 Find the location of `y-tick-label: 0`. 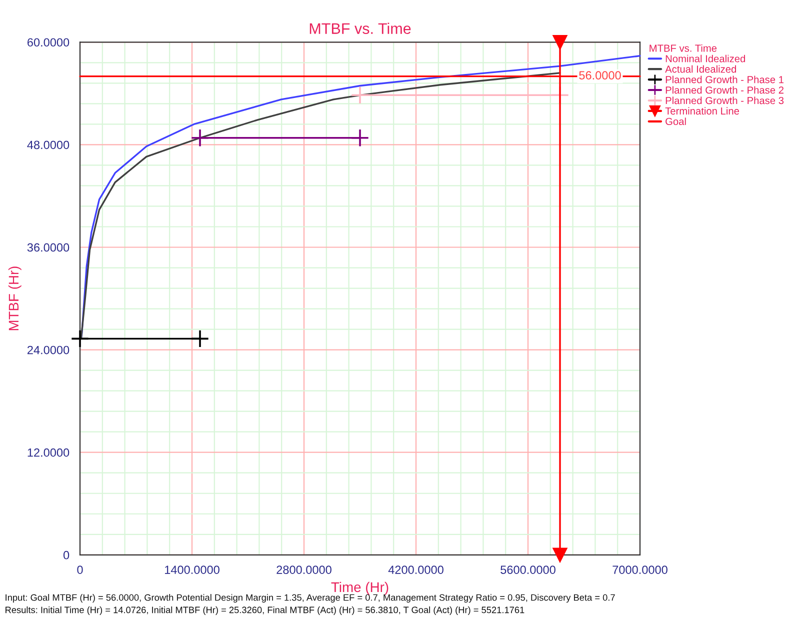

y-tick-label: 0 is located at coordinates (66, 555).